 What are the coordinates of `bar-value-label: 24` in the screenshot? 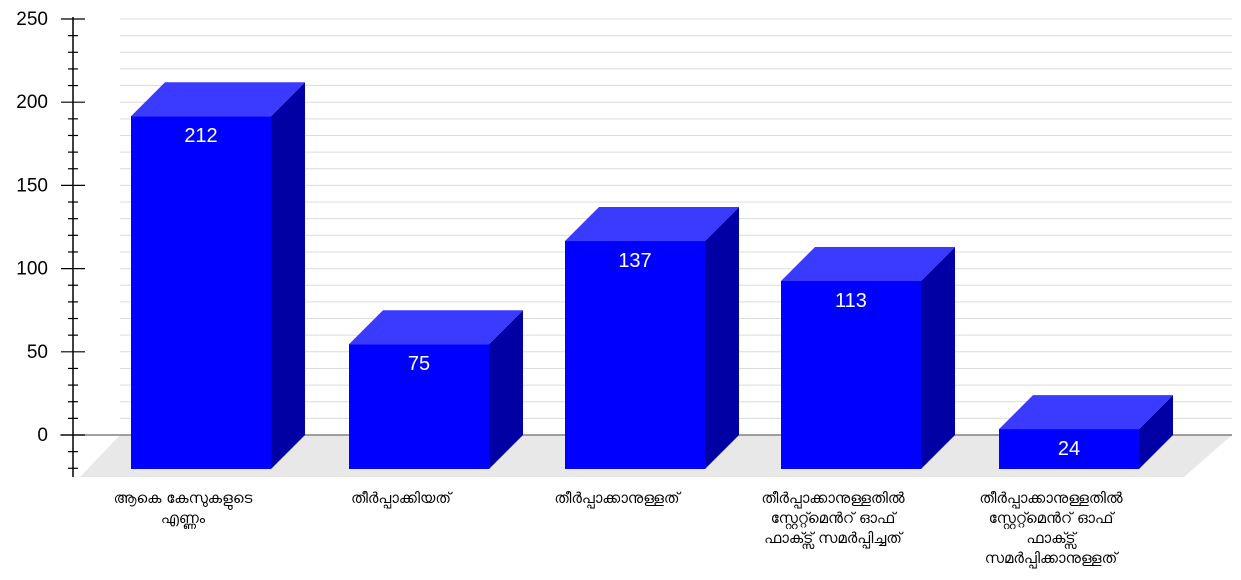 It's located at (1069, 449).